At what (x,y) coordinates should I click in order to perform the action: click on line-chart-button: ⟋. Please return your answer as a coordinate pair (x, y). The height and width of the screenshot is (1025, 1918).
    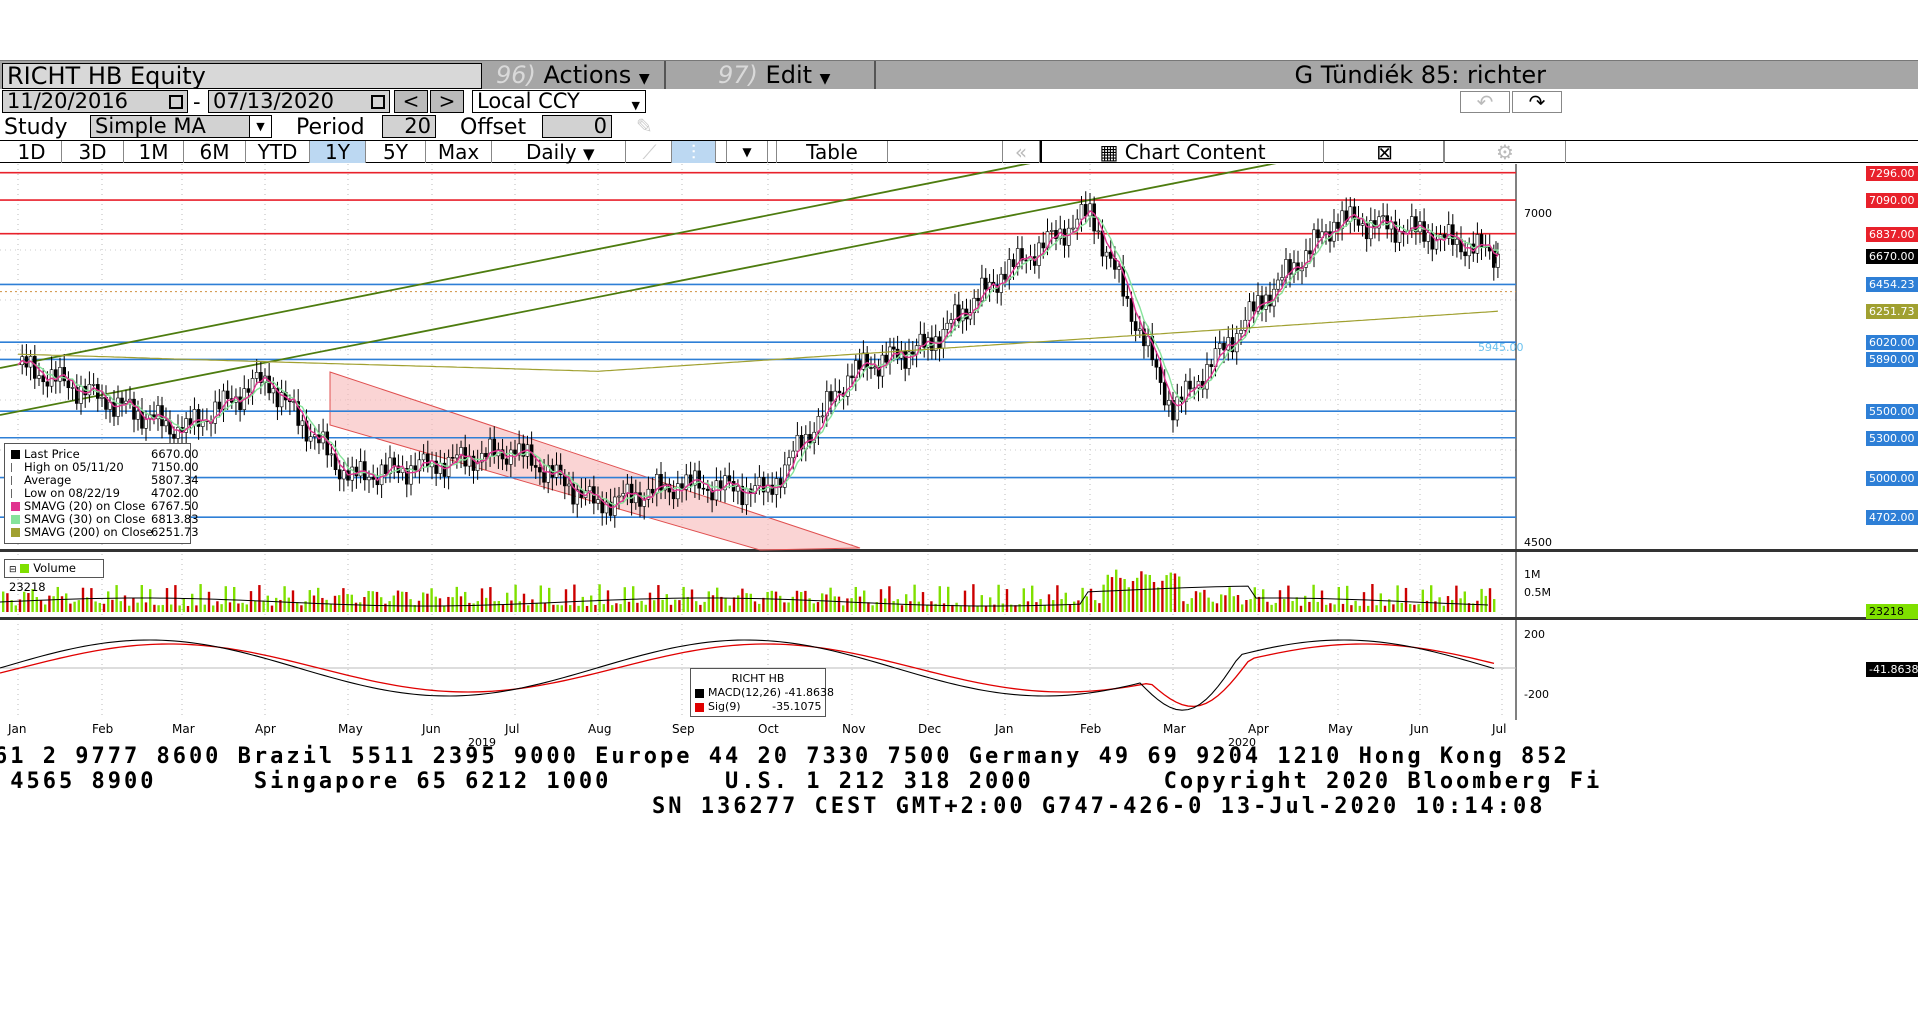
    Looking at the image, I should click on (650, 152).